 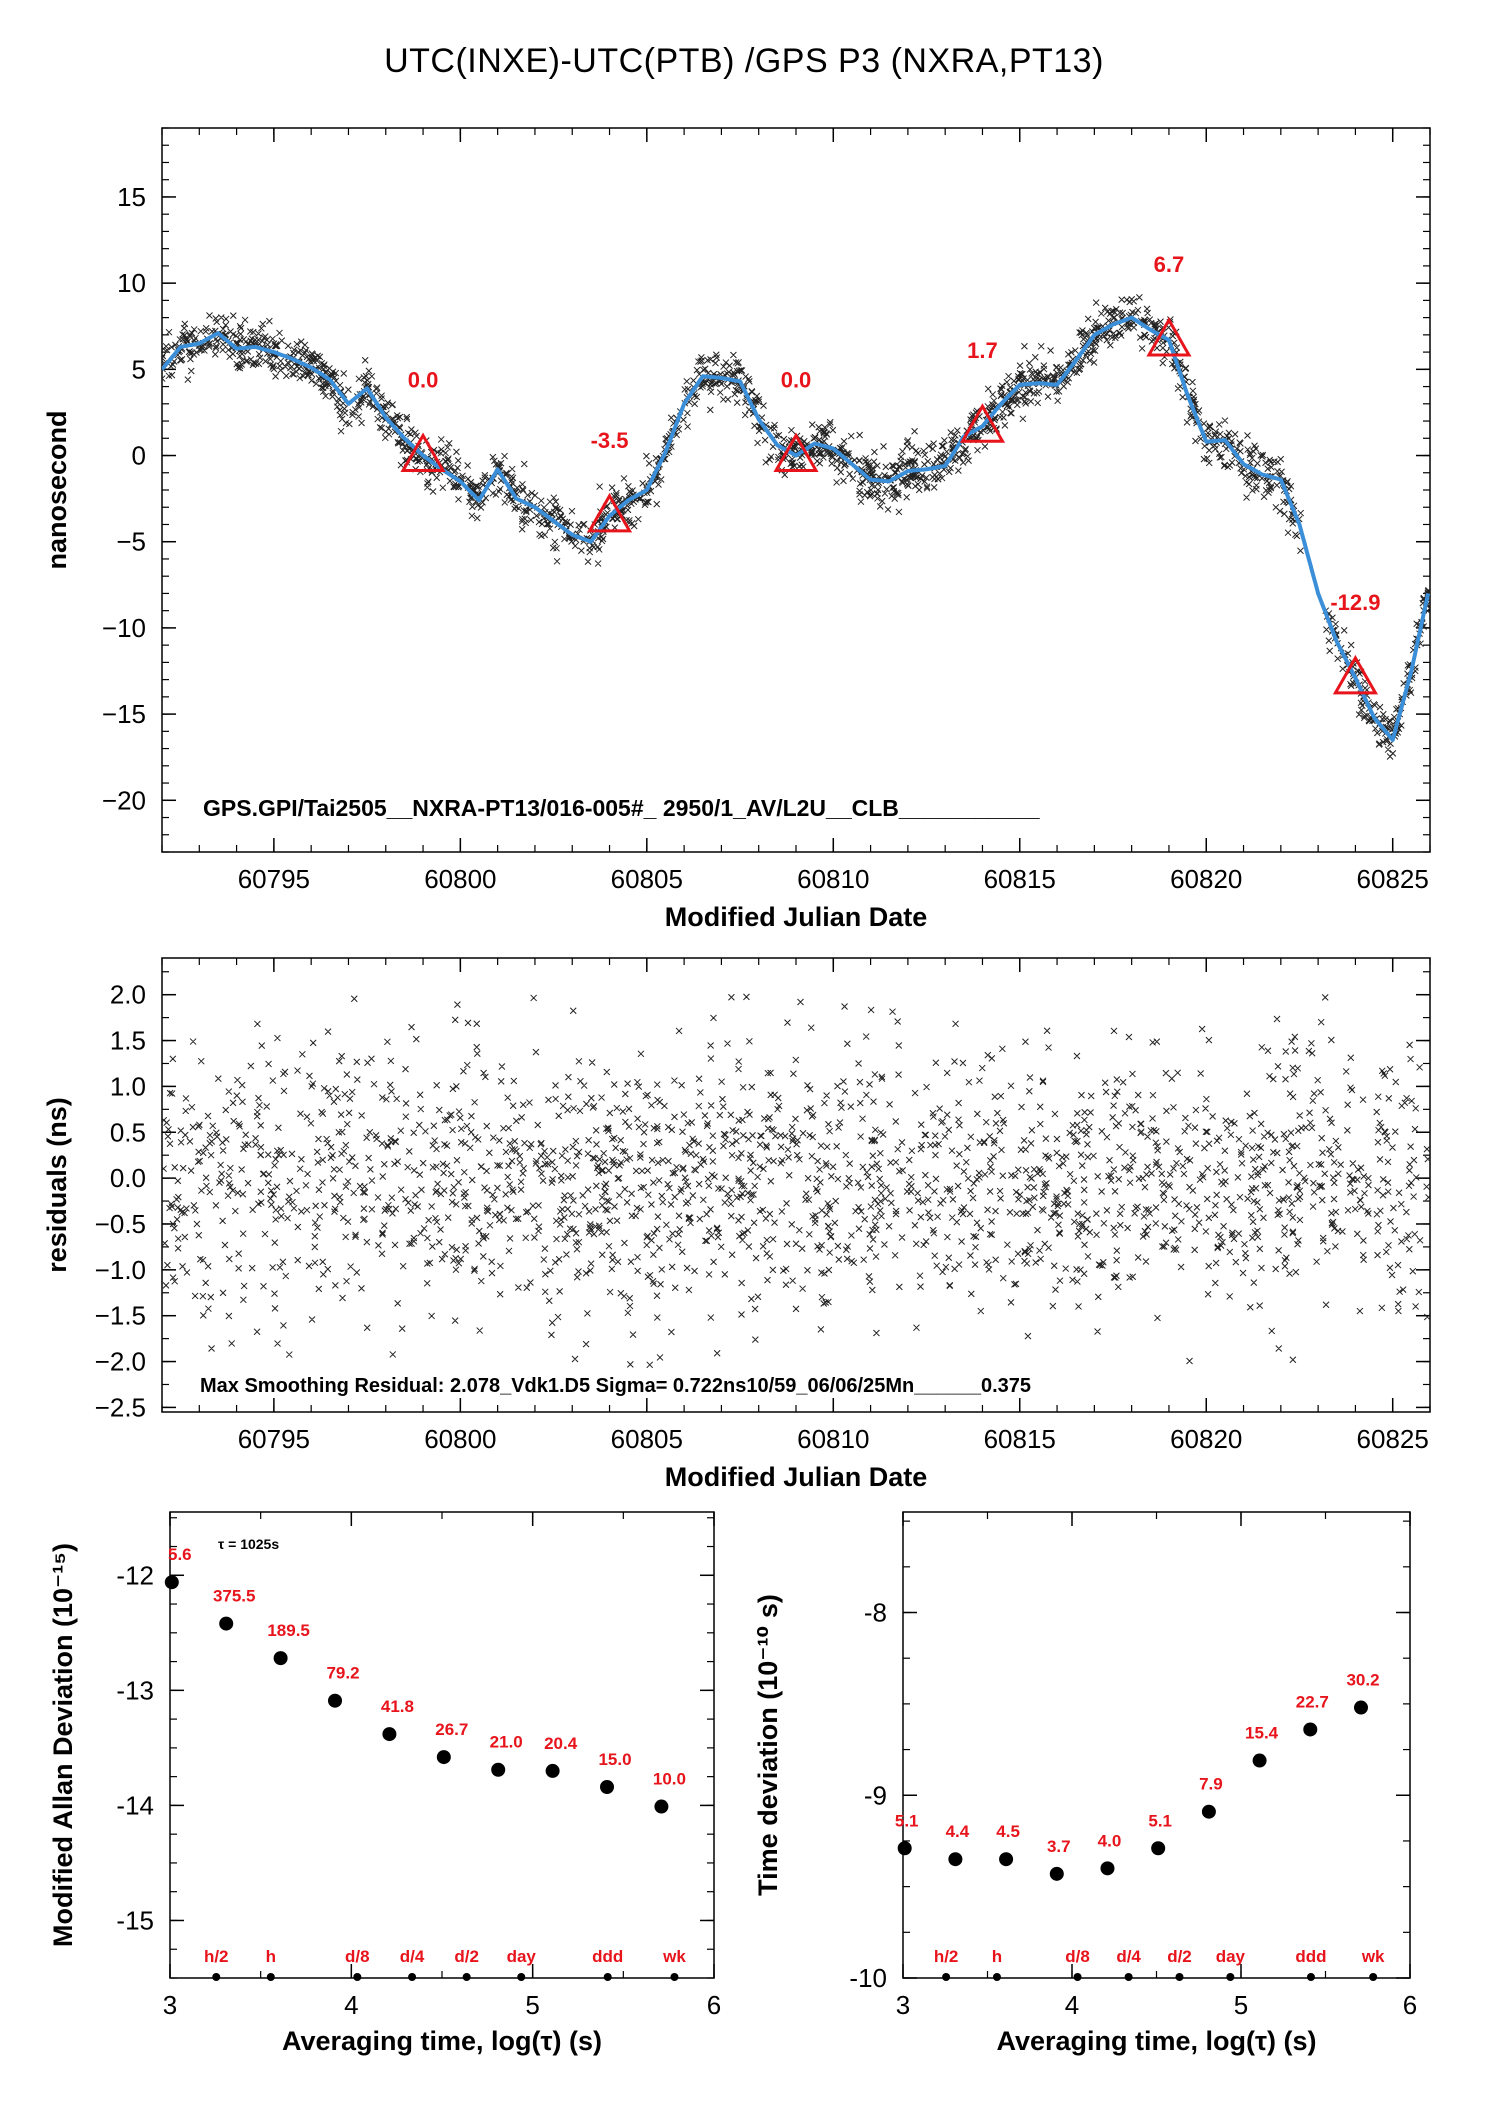 I want to click on x-axis-label: Averaging time, log(τ) (s), so click(x=442, y=2041).